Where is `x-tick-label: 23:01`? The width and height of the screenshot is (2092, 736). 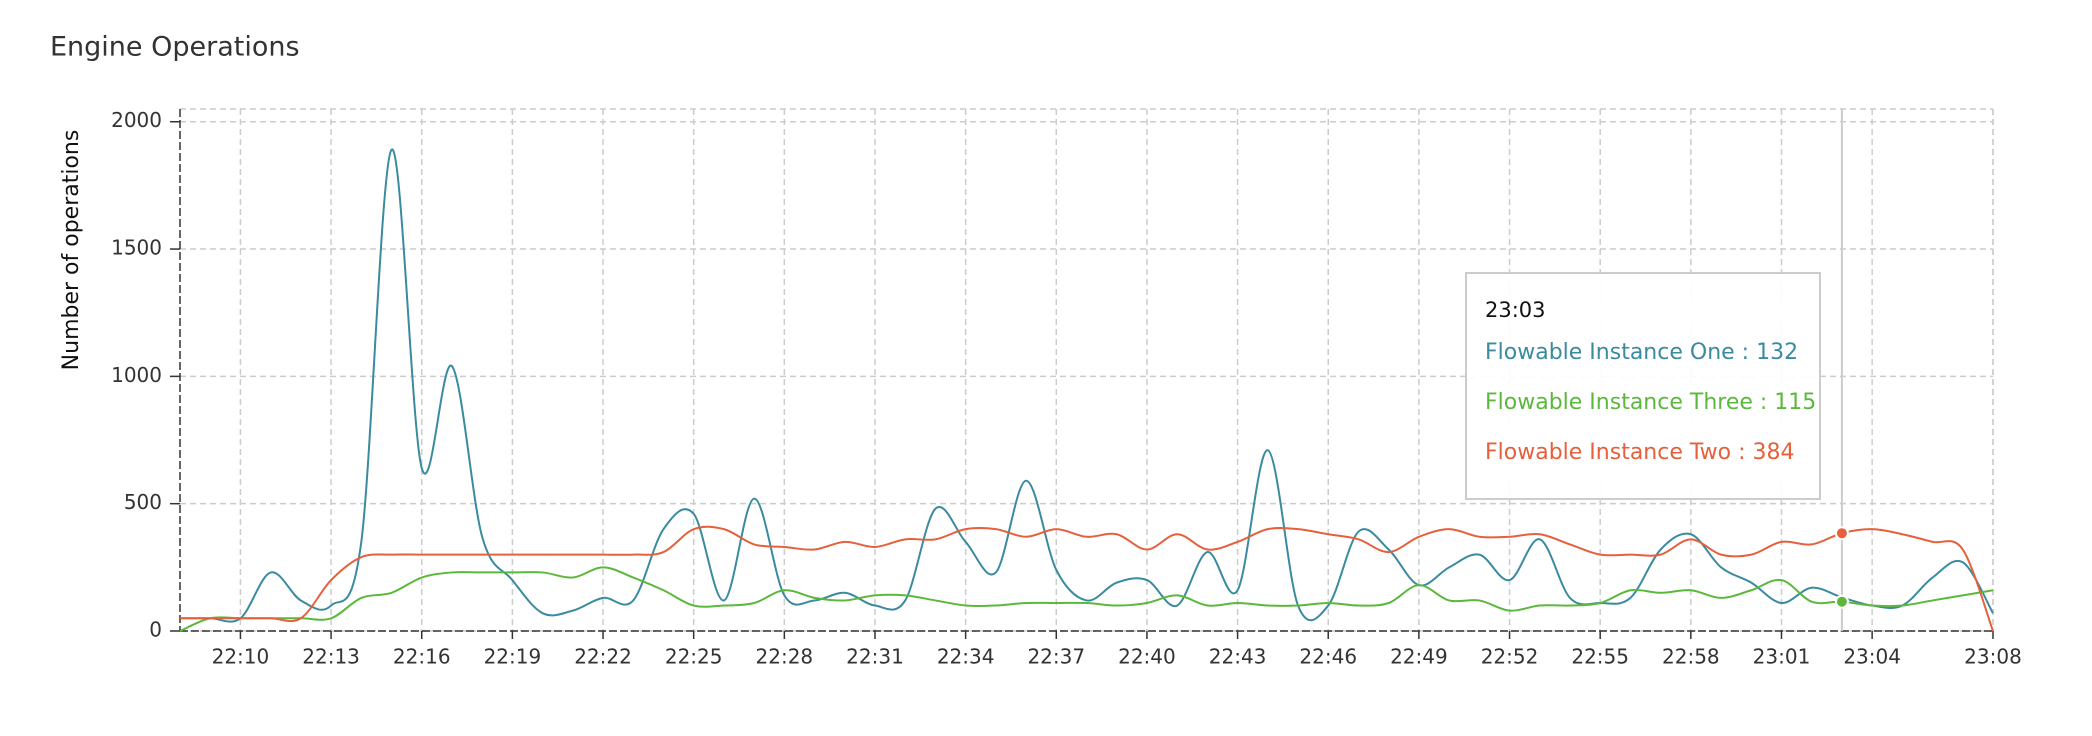
x-tick-label: 23:01 is located at coordinates (1782, 657).